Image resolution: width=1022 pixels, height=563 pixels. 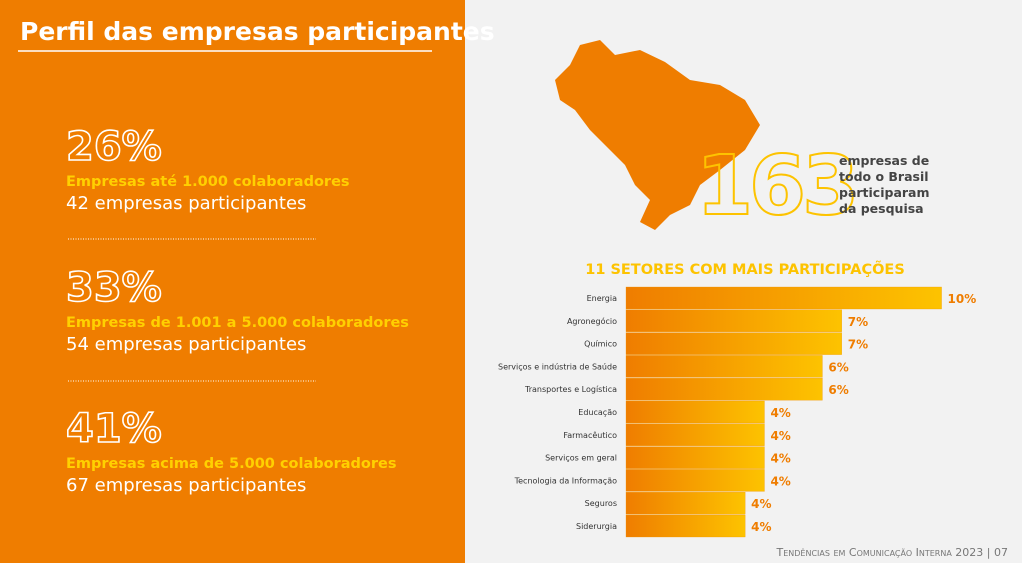 I want to click on profile-percent: 41%, so click(x=114, y=429).